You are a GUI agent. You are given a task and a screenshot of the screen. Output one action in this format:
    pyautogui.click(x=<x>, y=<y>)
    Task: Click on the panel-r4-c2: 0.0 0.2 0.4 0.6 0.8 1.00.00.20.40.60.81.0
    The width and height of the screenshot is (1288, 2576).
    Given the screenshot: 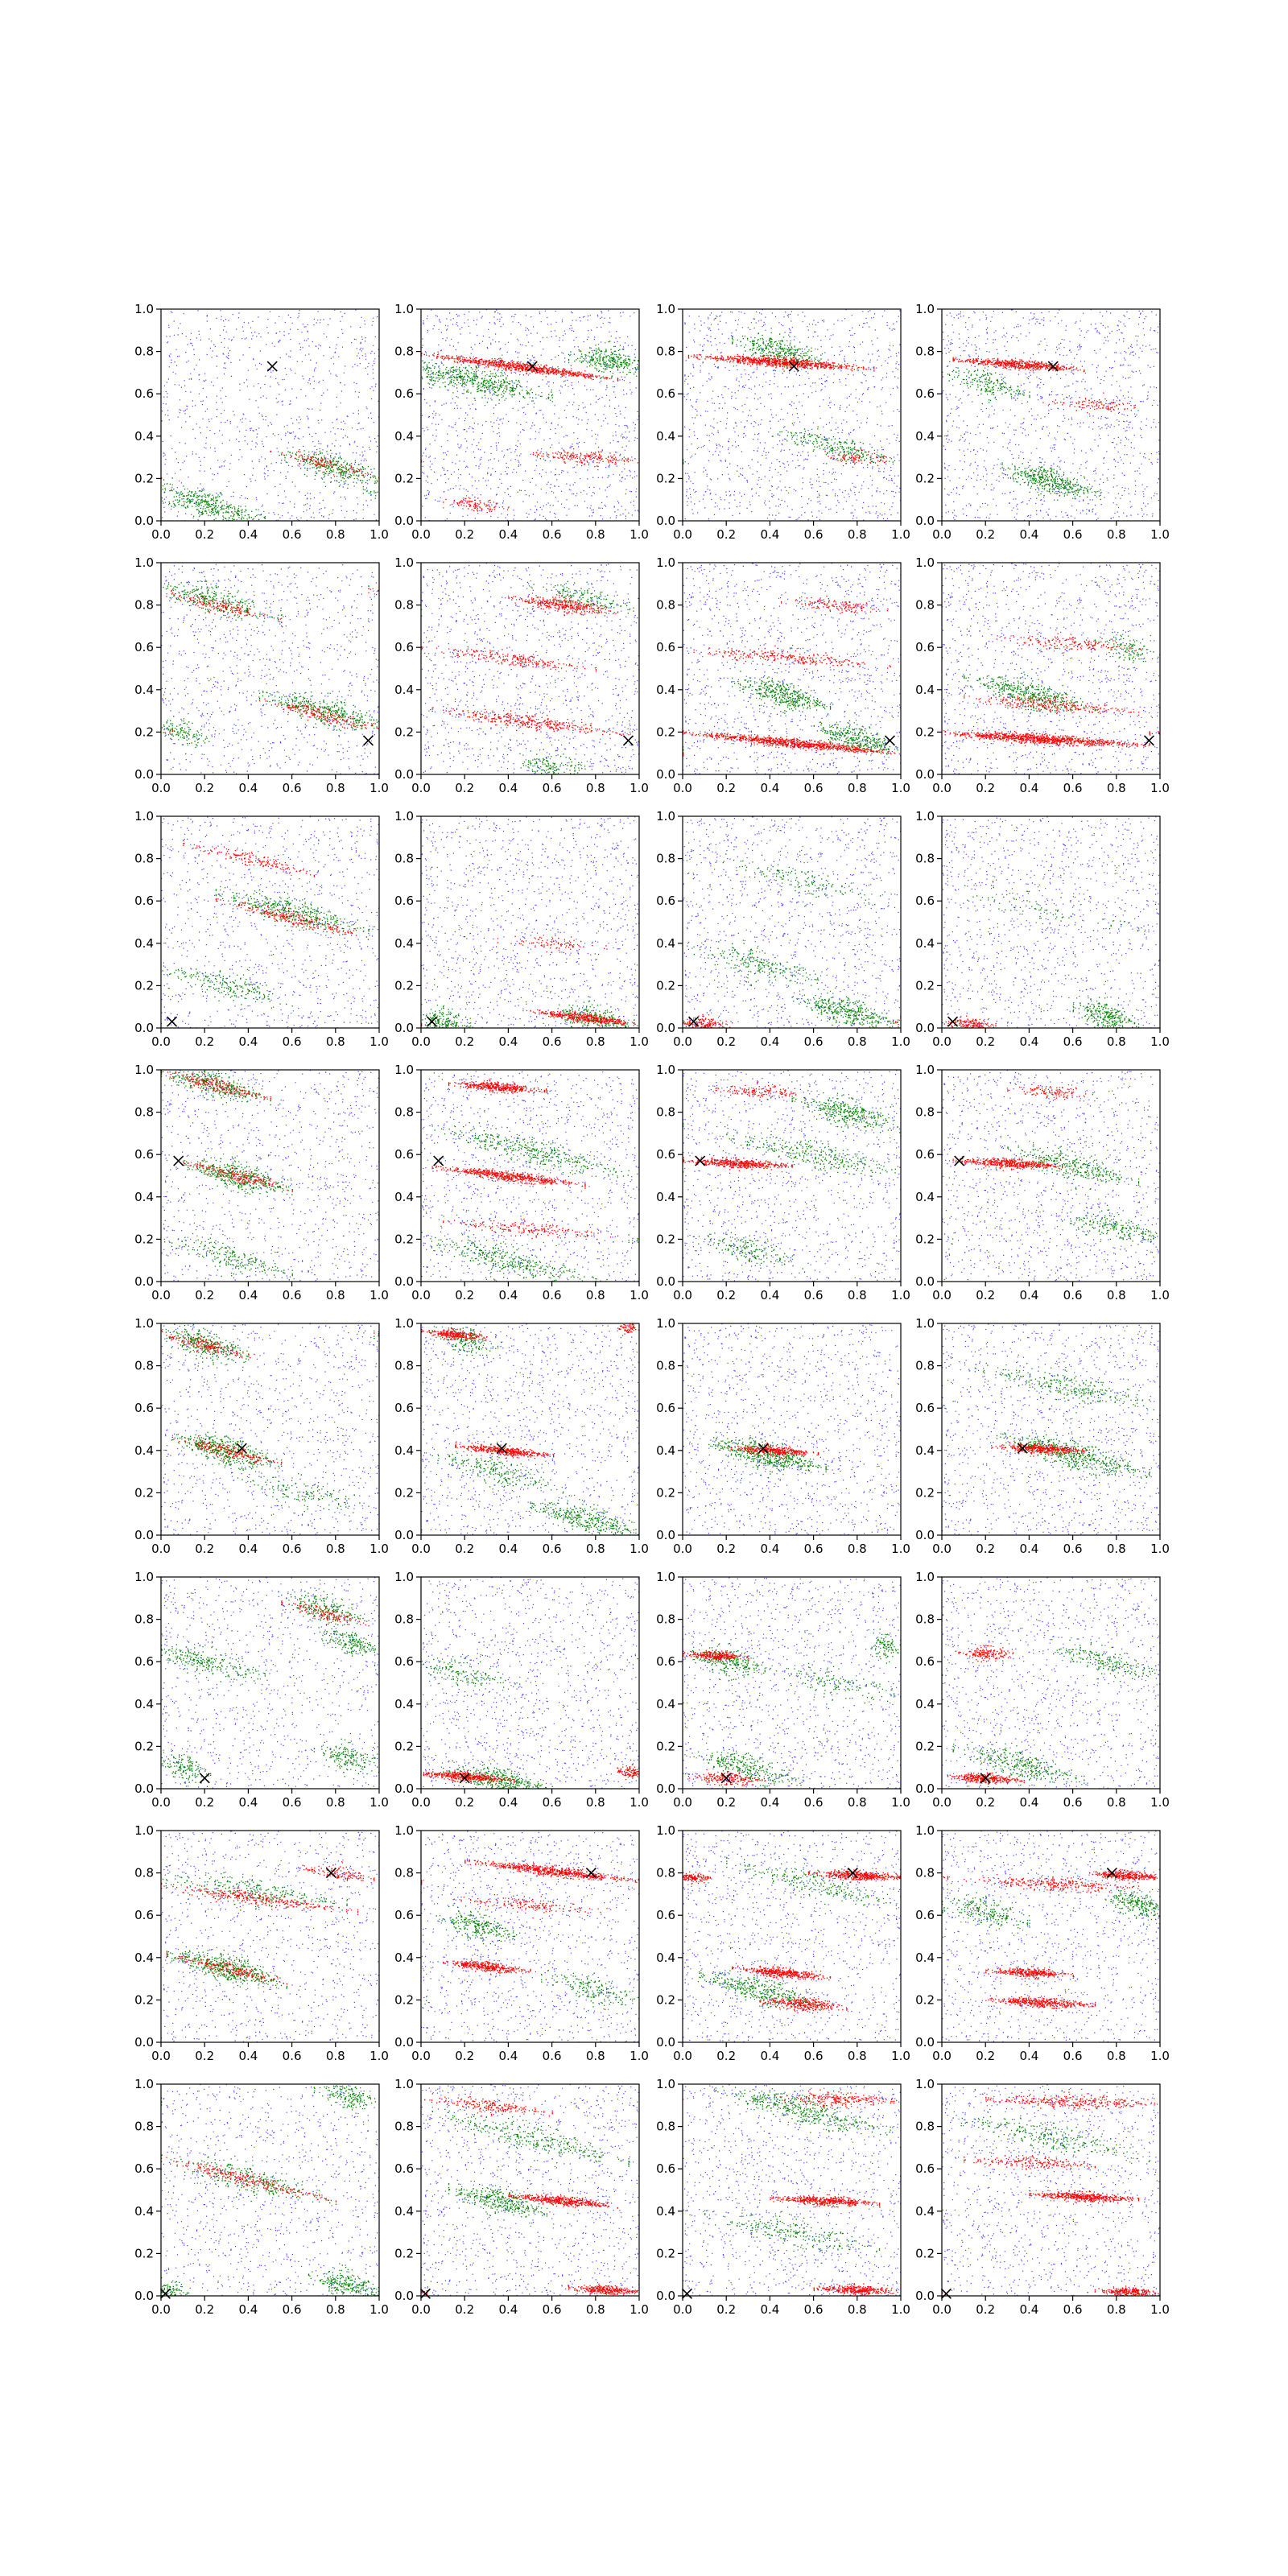 What is the action you would take?
    pyautogui.click(x=521, y=1182)
    